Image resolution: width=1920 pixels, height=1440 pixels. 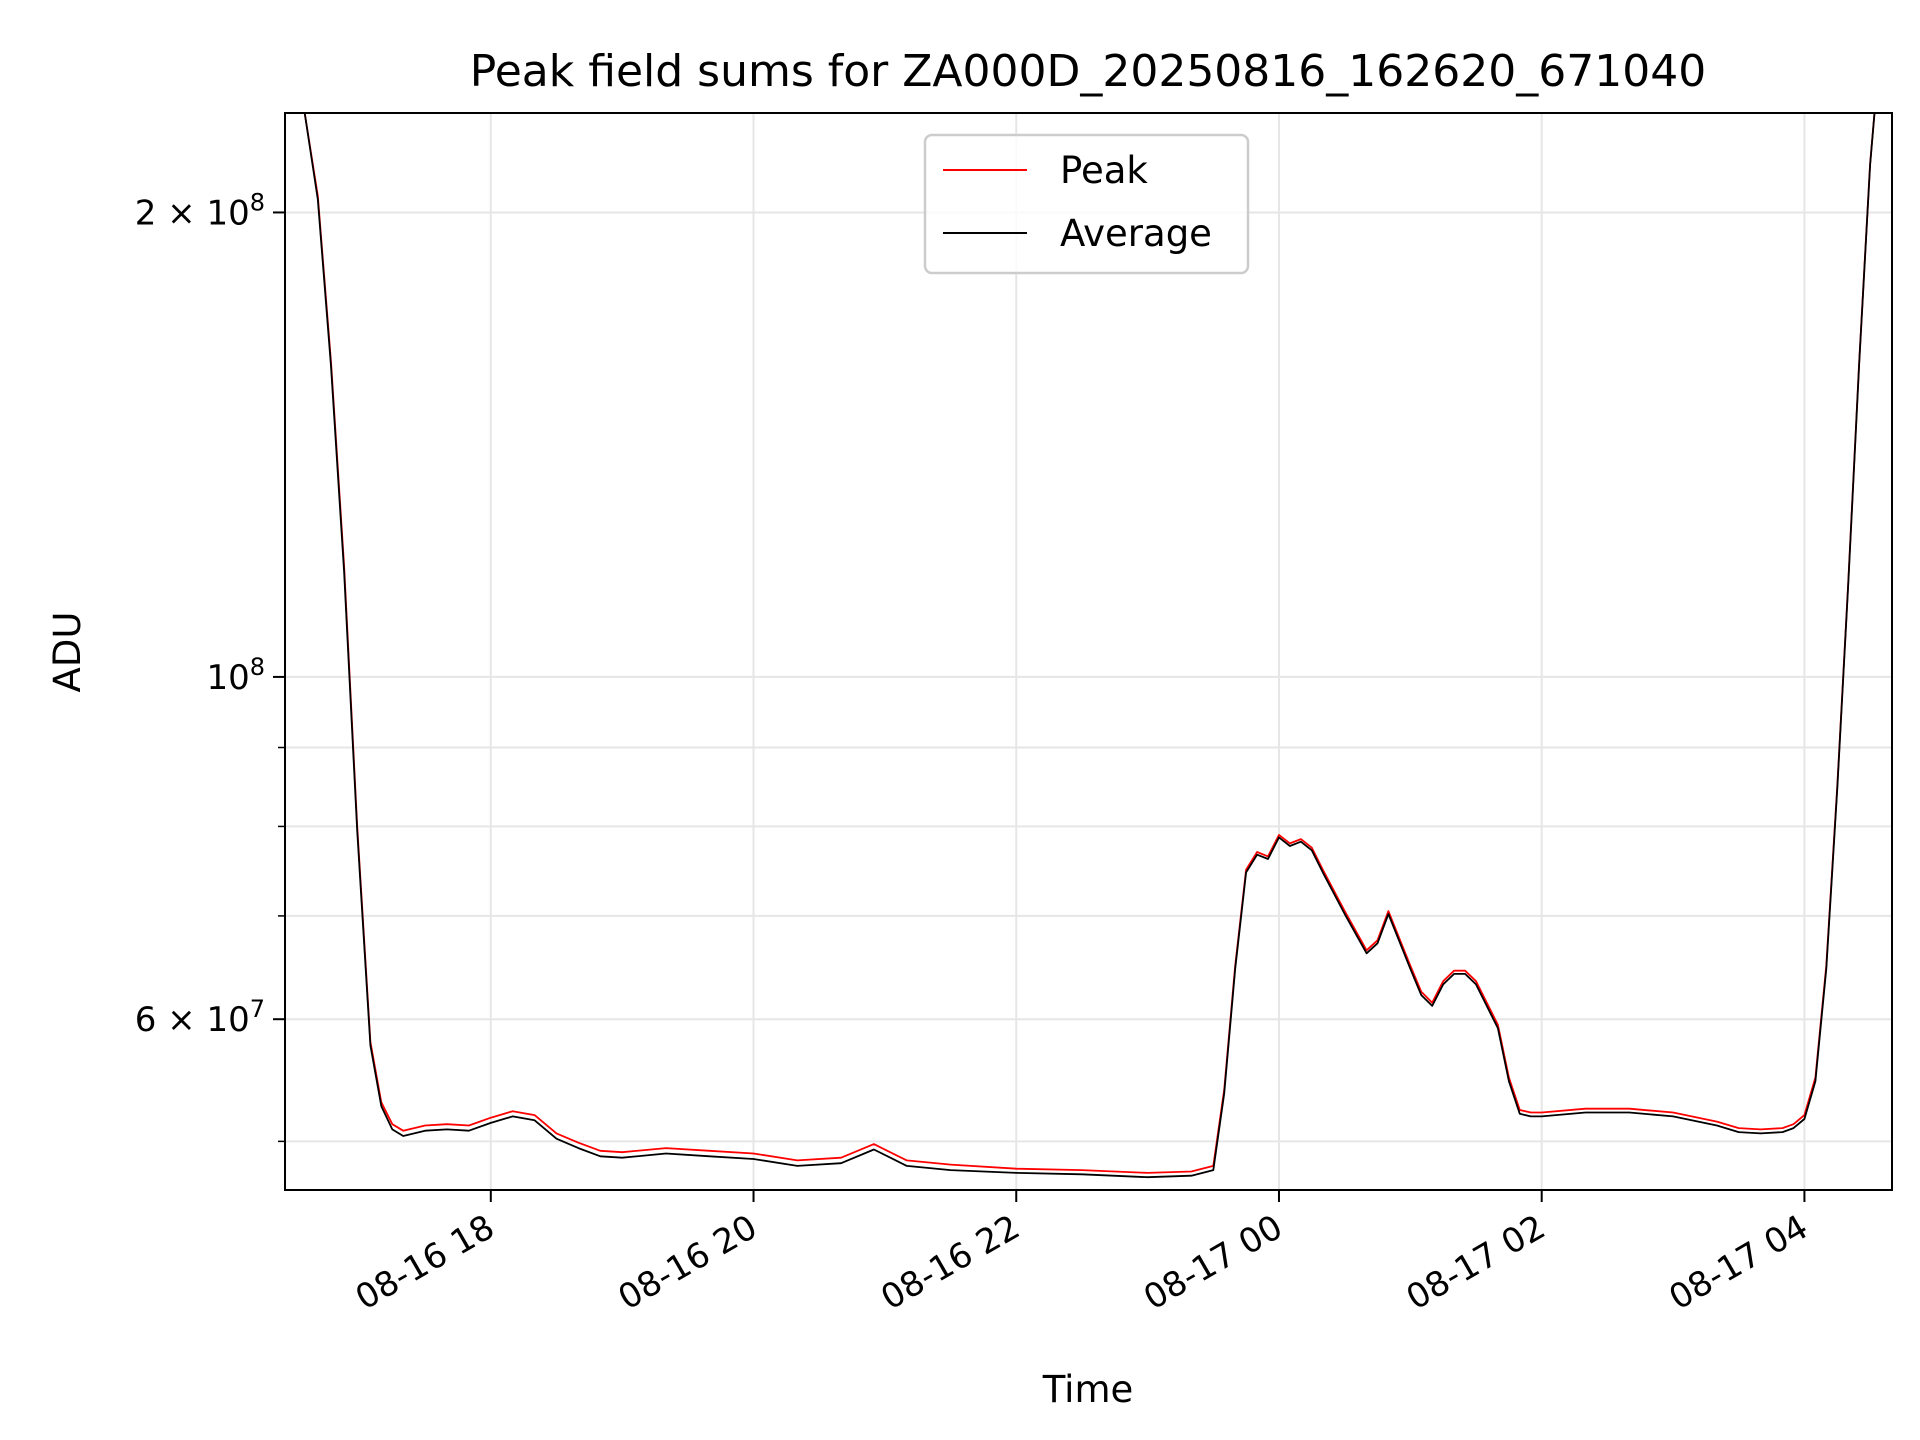 What do you see at coordinates (1136, 233) in the screenshot?
I see `legend-label-average: Average` at bounding box center [1136, 233].